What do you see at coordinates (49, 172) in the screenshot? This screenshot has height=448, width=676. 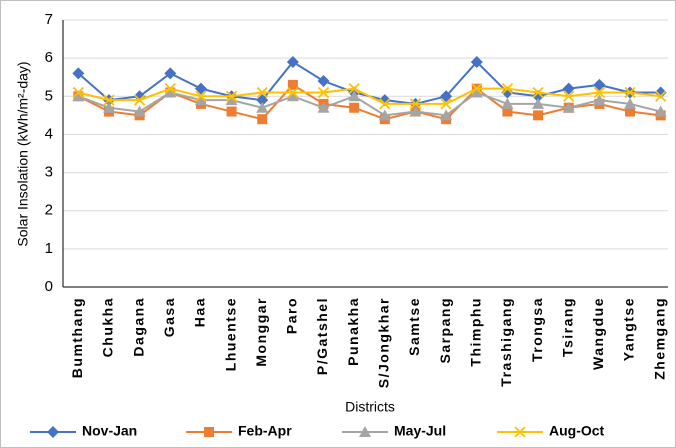 I see `y-tick-label: 3` at bounding box center [49, 172].